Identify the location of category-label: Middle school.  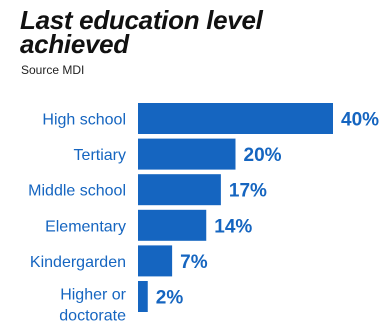
(77, 191).